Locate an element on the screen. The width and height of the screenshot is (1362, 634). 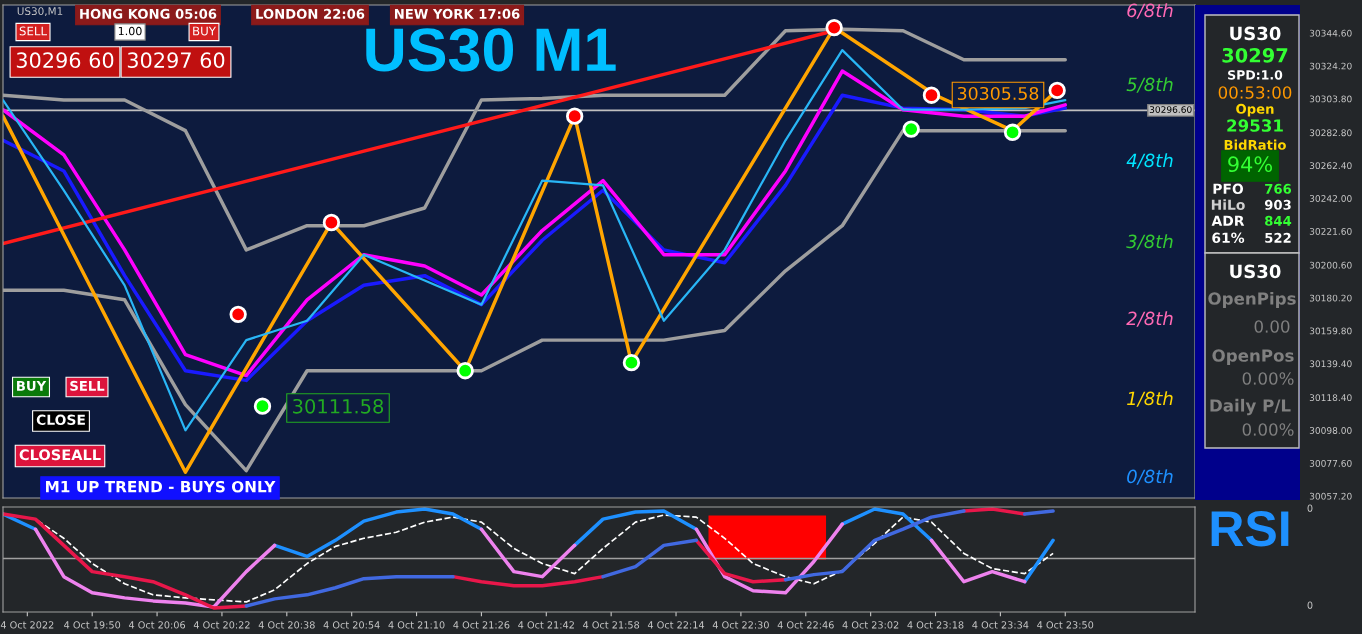
annotation: 30296 60 is located at coordinates (65, 60).